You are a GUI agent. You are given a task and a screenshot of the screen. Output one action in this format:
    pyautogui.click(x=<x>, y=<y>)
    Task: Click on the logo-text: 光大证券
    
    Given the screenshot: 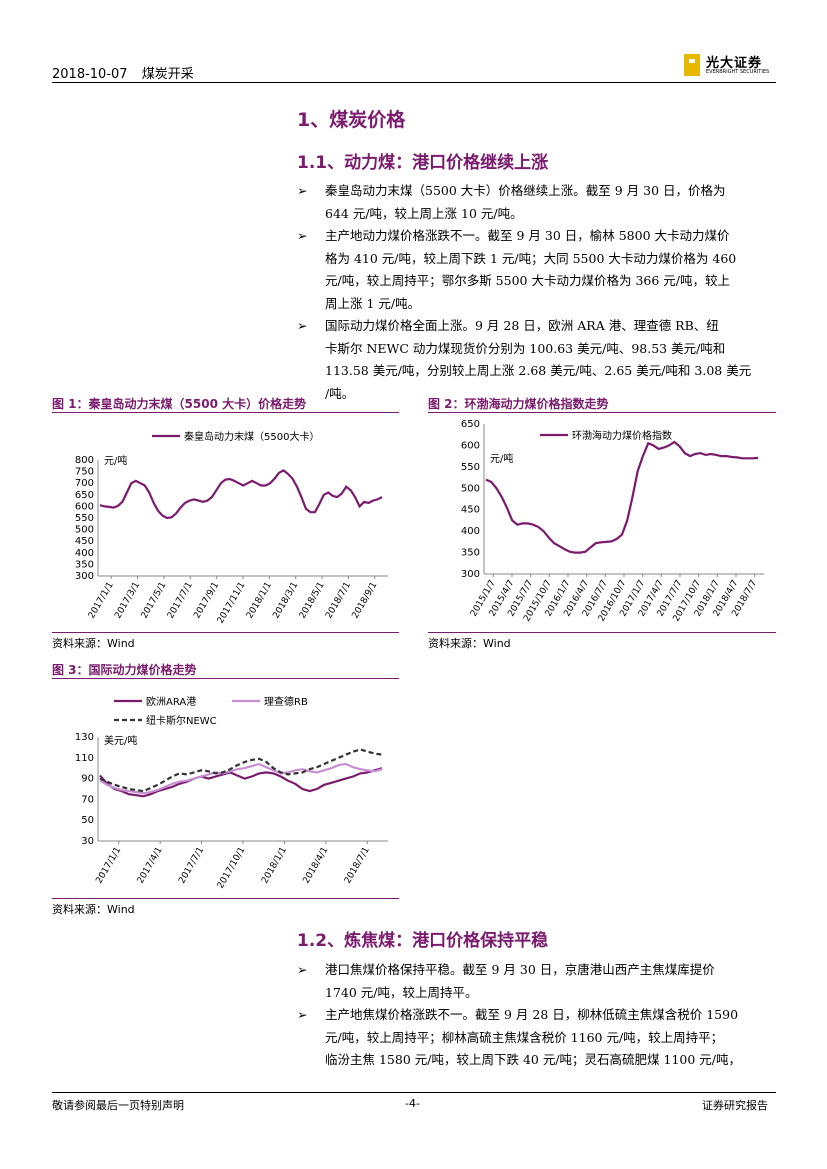 What is the action you would take?
    pyautogui.click(x=734, y=63)
    